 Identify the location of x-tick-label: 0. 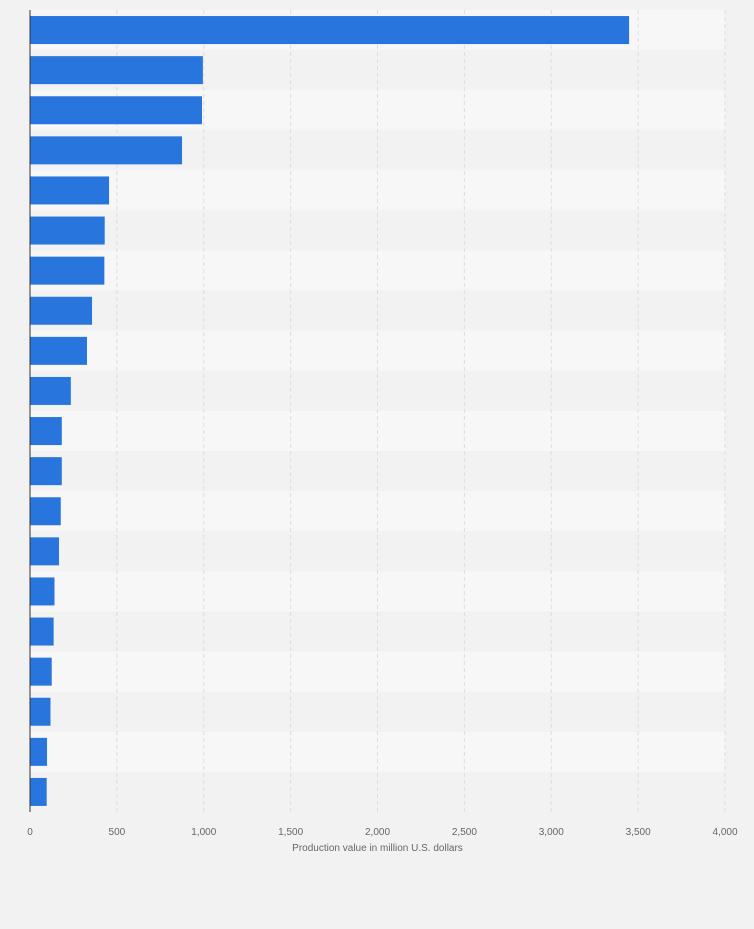
(30, 832).